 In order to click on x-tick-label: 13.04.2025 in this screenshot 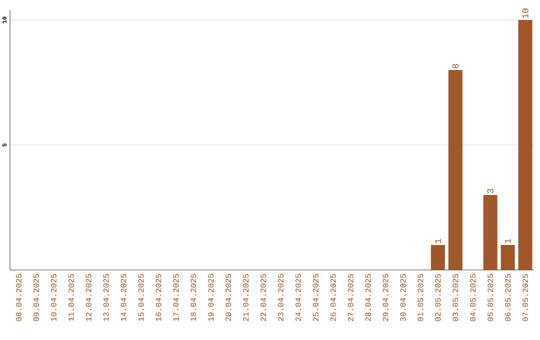, I will do `click(106, 297)`.